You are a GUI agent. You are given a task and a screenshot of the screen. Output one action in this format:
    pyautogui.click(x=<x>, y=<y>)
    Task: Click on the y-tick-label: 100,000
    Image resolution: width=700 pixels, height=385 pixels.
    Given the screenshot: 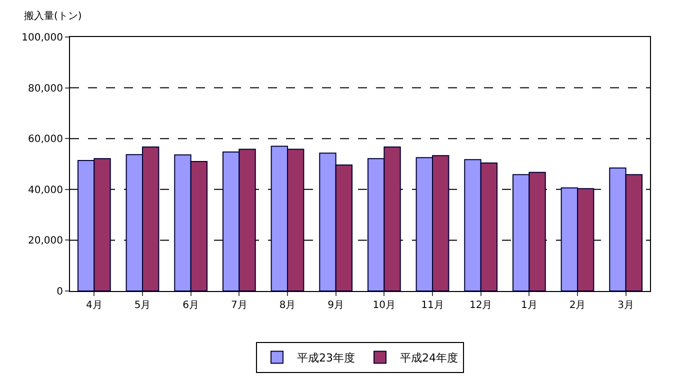 What is the action you would take?
    pyautogui.click(x=42, y=38)
    